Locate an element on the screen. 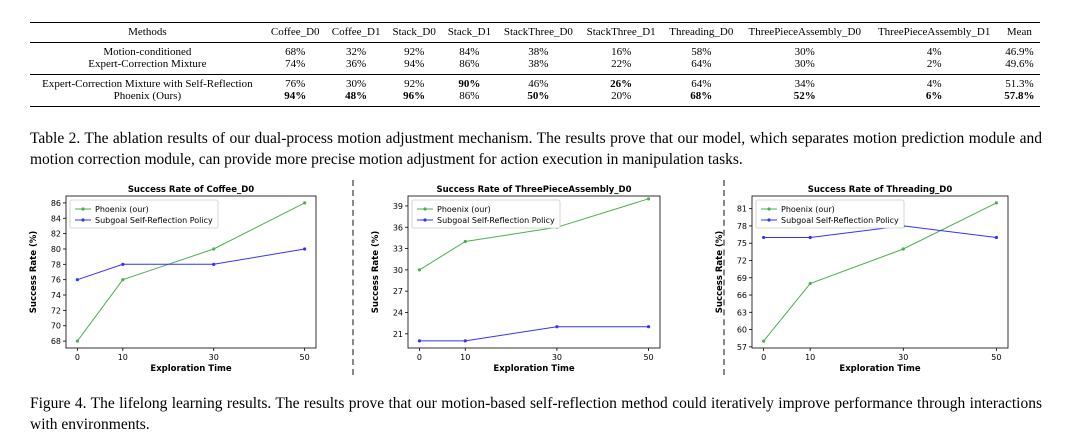 Image resolution: width=1072 pixels, height=443 pixels. x-axis-label: Exploration Time is located at coordinates (879, 369).